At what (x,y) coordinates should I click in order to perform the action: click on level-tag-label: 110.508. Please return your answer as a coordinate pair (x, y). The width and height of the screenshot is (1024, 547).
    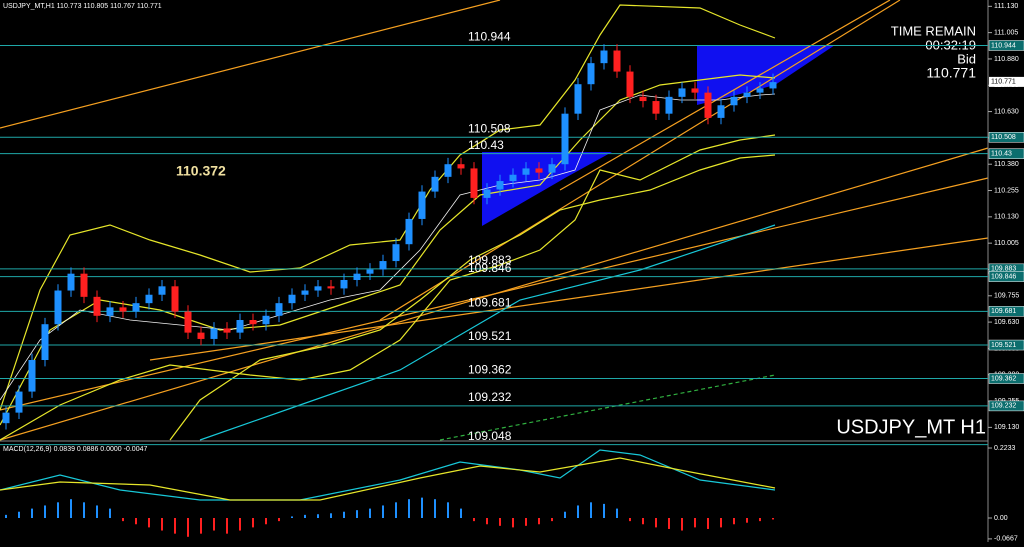
    Looking at the image, I should click on (1003, 137).